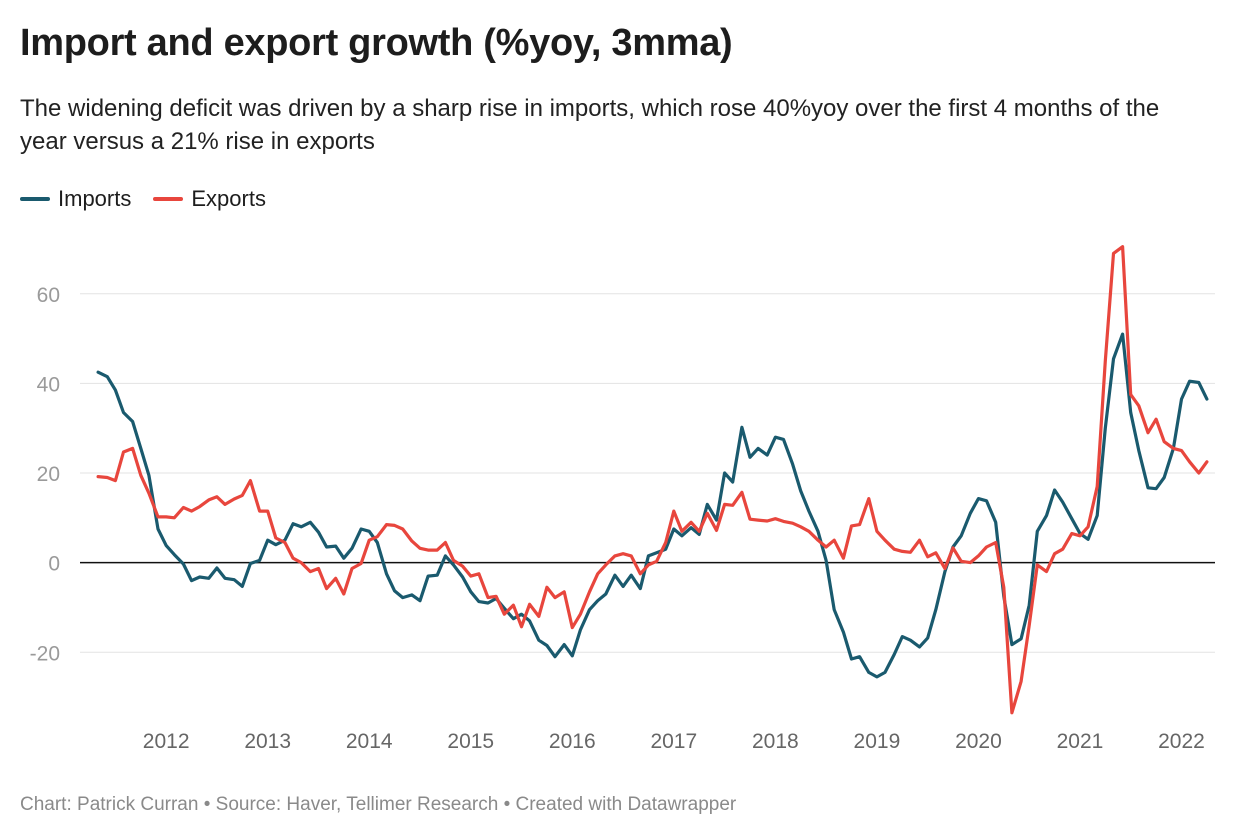 The height and width of the screenshot is (840, 1240). Describe the element at coordinates (54, 564) in the screenshot. I see `y-tick-label: 0` at that location.